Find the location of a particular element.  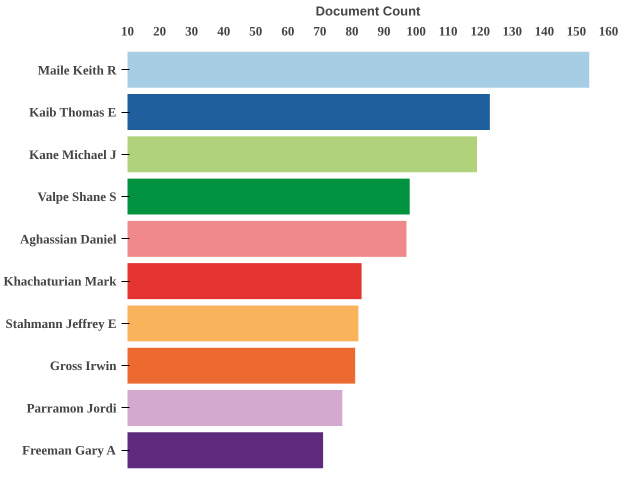

x-tick-label: 60 is located at coordinates (287, 31).